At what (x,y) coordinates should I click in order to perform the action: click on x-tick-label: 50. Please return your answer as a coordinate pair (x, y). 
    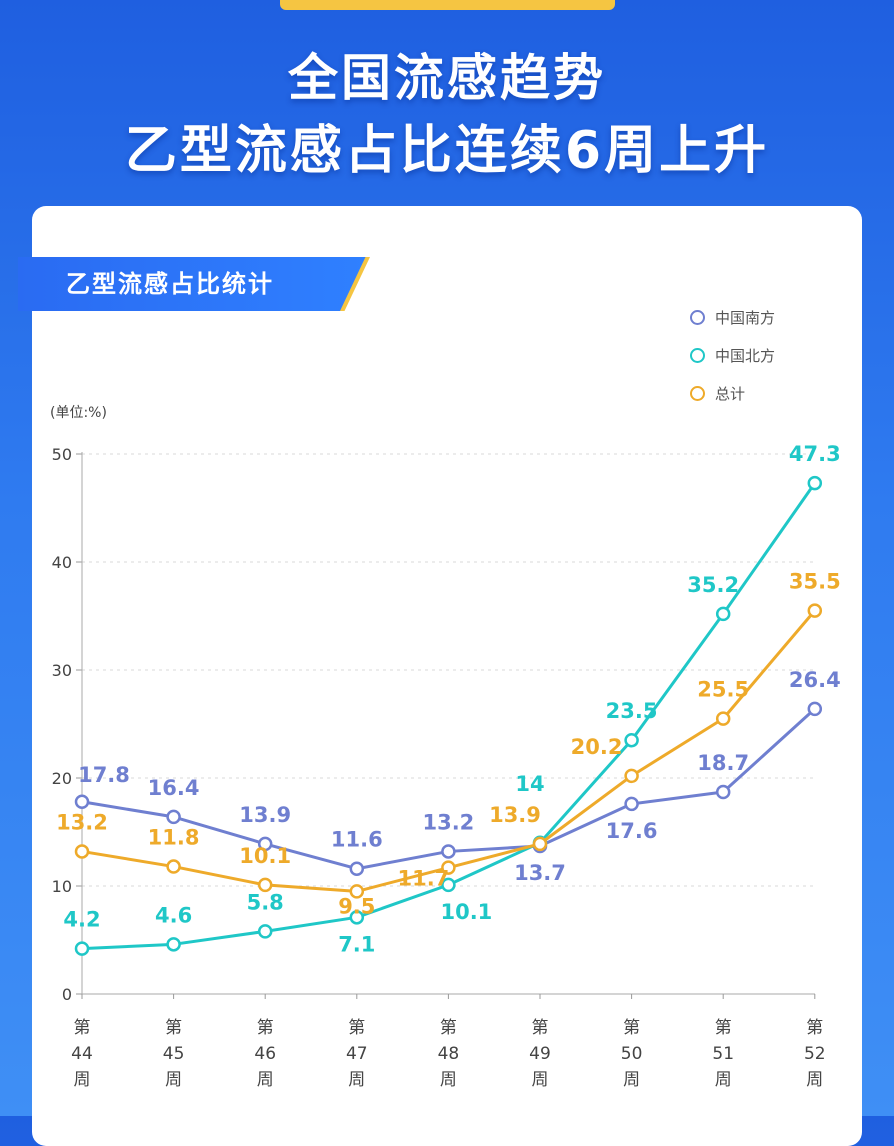
    Looking at the image, I should click on (632, 1054).